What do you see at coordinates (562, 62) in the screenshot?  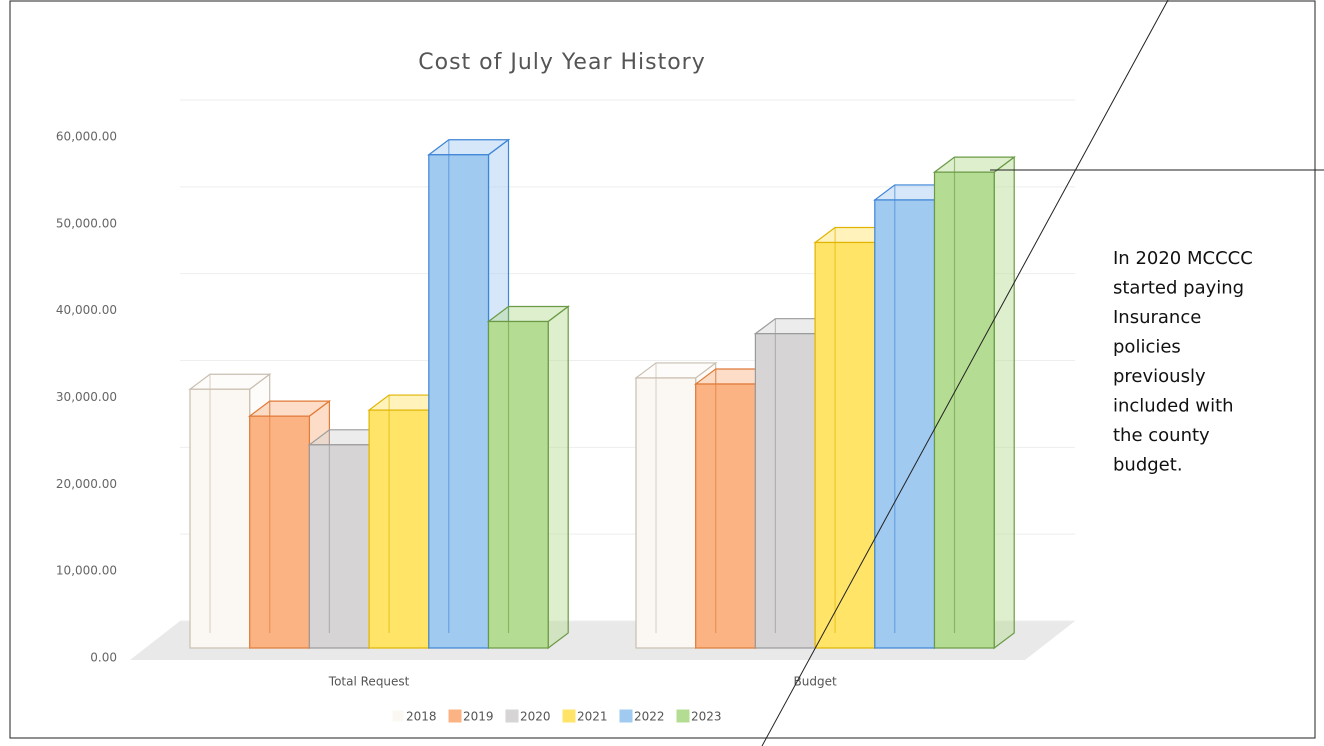 I see `chart-title: Cost of July Year History` at bounding box center [562, 62].